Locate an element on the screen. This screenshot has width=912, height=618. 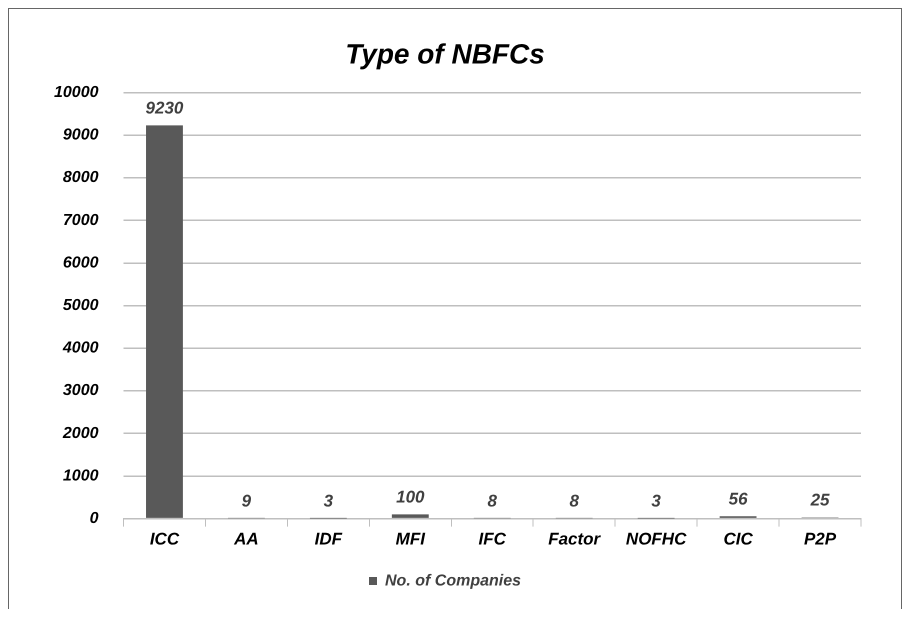
y-tick-label: 4000 is located at coordinates (80, 348).